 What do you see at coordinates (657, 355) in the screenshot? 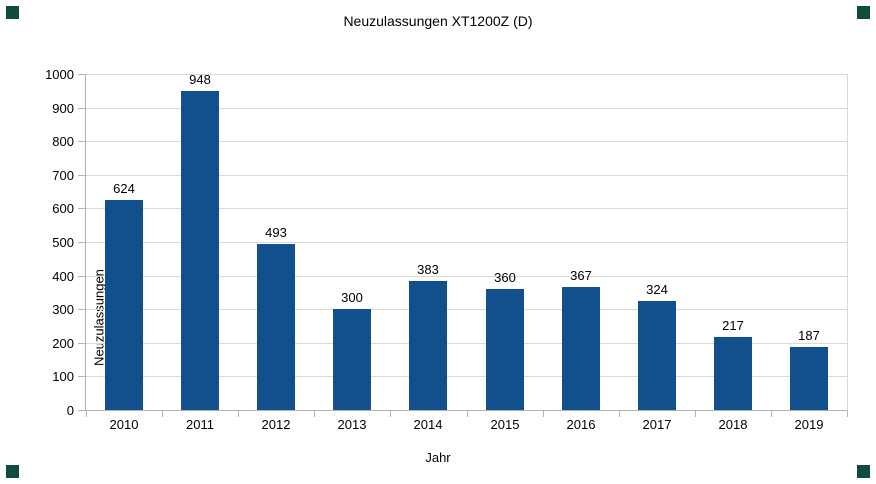
I see `bar-2017` at bounding box center [657, 355].